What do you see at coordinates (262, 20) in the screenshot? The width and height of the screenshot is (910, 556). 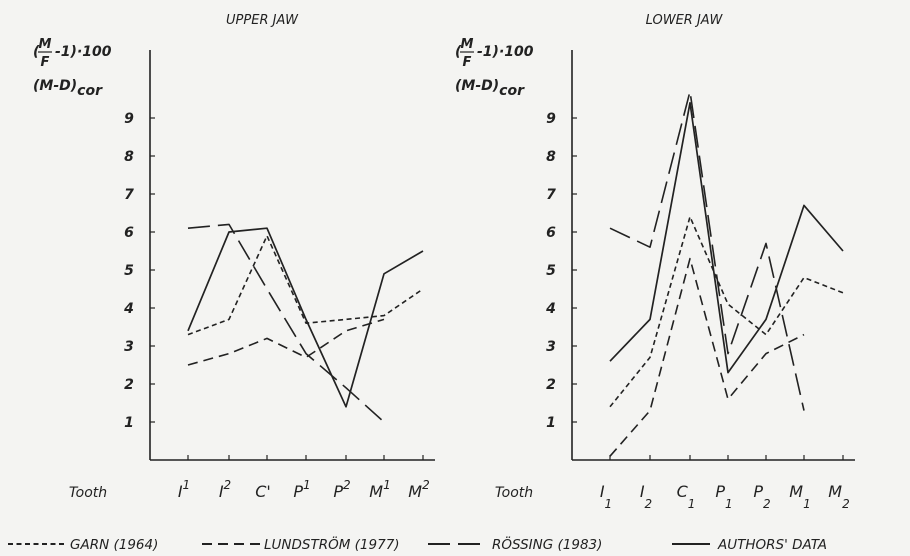 I see `panel-title: UPPER JAW` at bounding box center [262, 20].